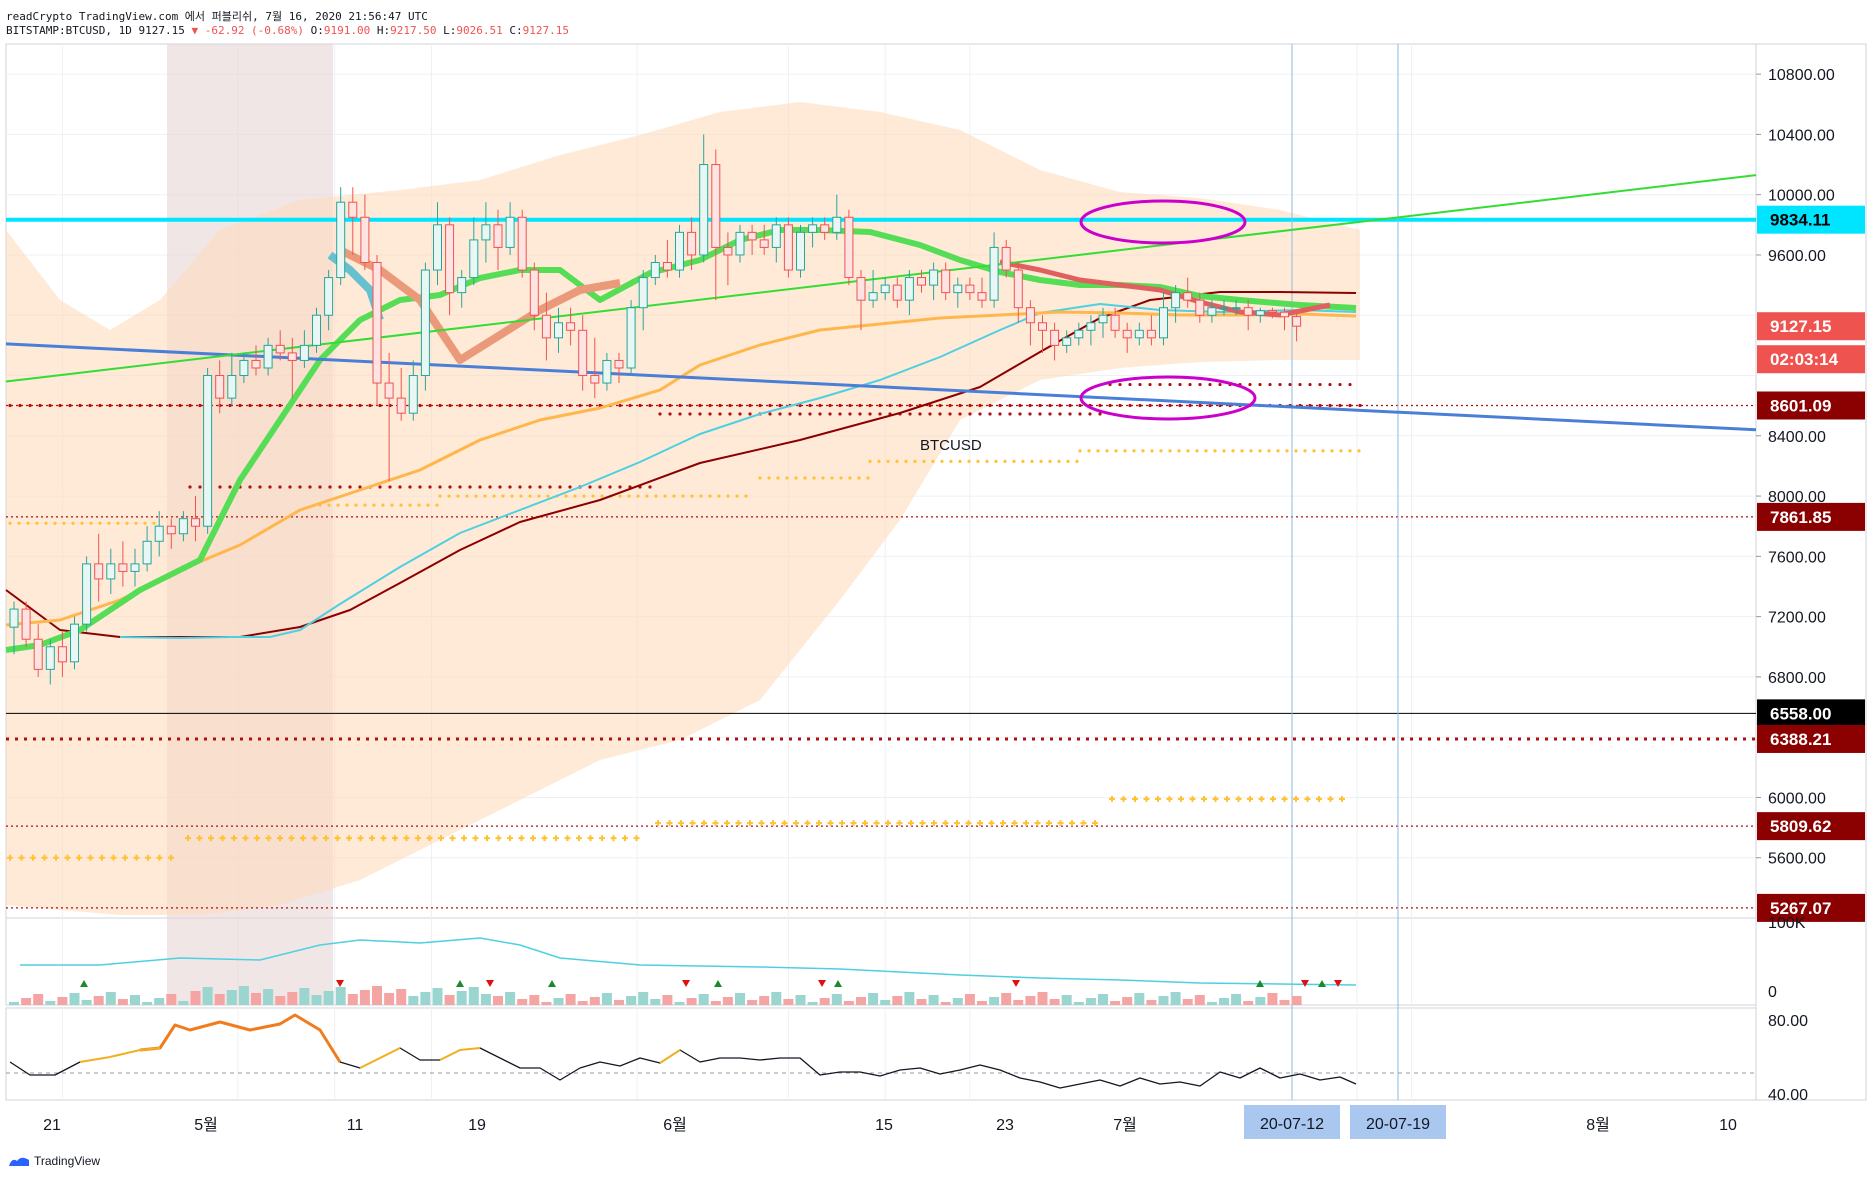 This screenshot has width=1868, height=1179. I want to click on price-label-text: 6388.21, so click(1800, 739).